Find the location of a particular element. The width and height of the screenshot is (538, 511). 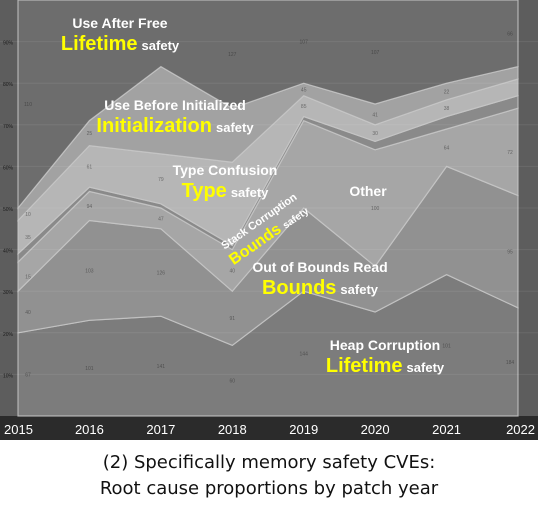

x-axis-band is located at coordinates (269, 428).